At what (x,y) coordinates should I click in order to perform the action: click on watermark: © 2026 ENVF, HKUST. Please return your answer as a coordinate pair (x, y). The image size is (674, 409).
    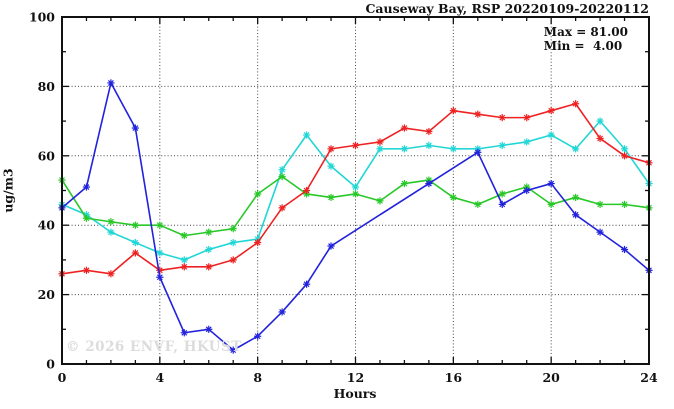
    Looking at the image, I should click on (154, 347).